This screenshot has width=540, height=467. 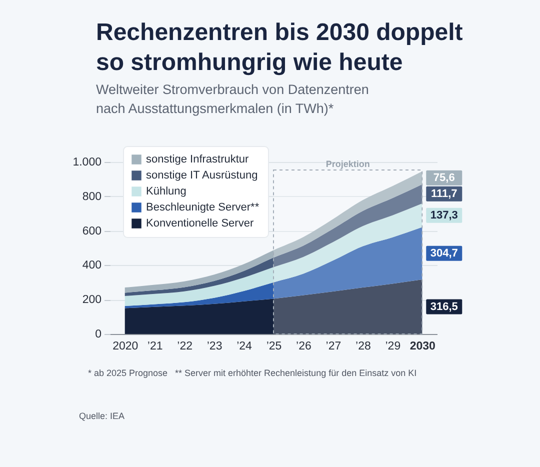 I want to click on text: * ab 2025 Prognose, so click(x=128, y=373).